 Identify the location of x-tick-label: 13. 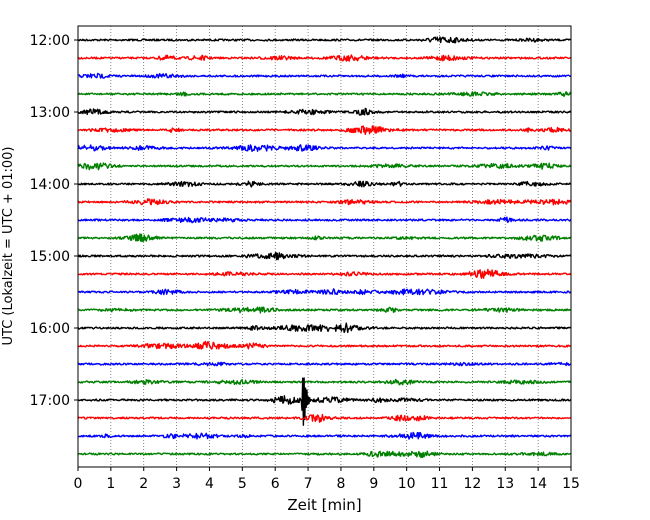
(505, 484).